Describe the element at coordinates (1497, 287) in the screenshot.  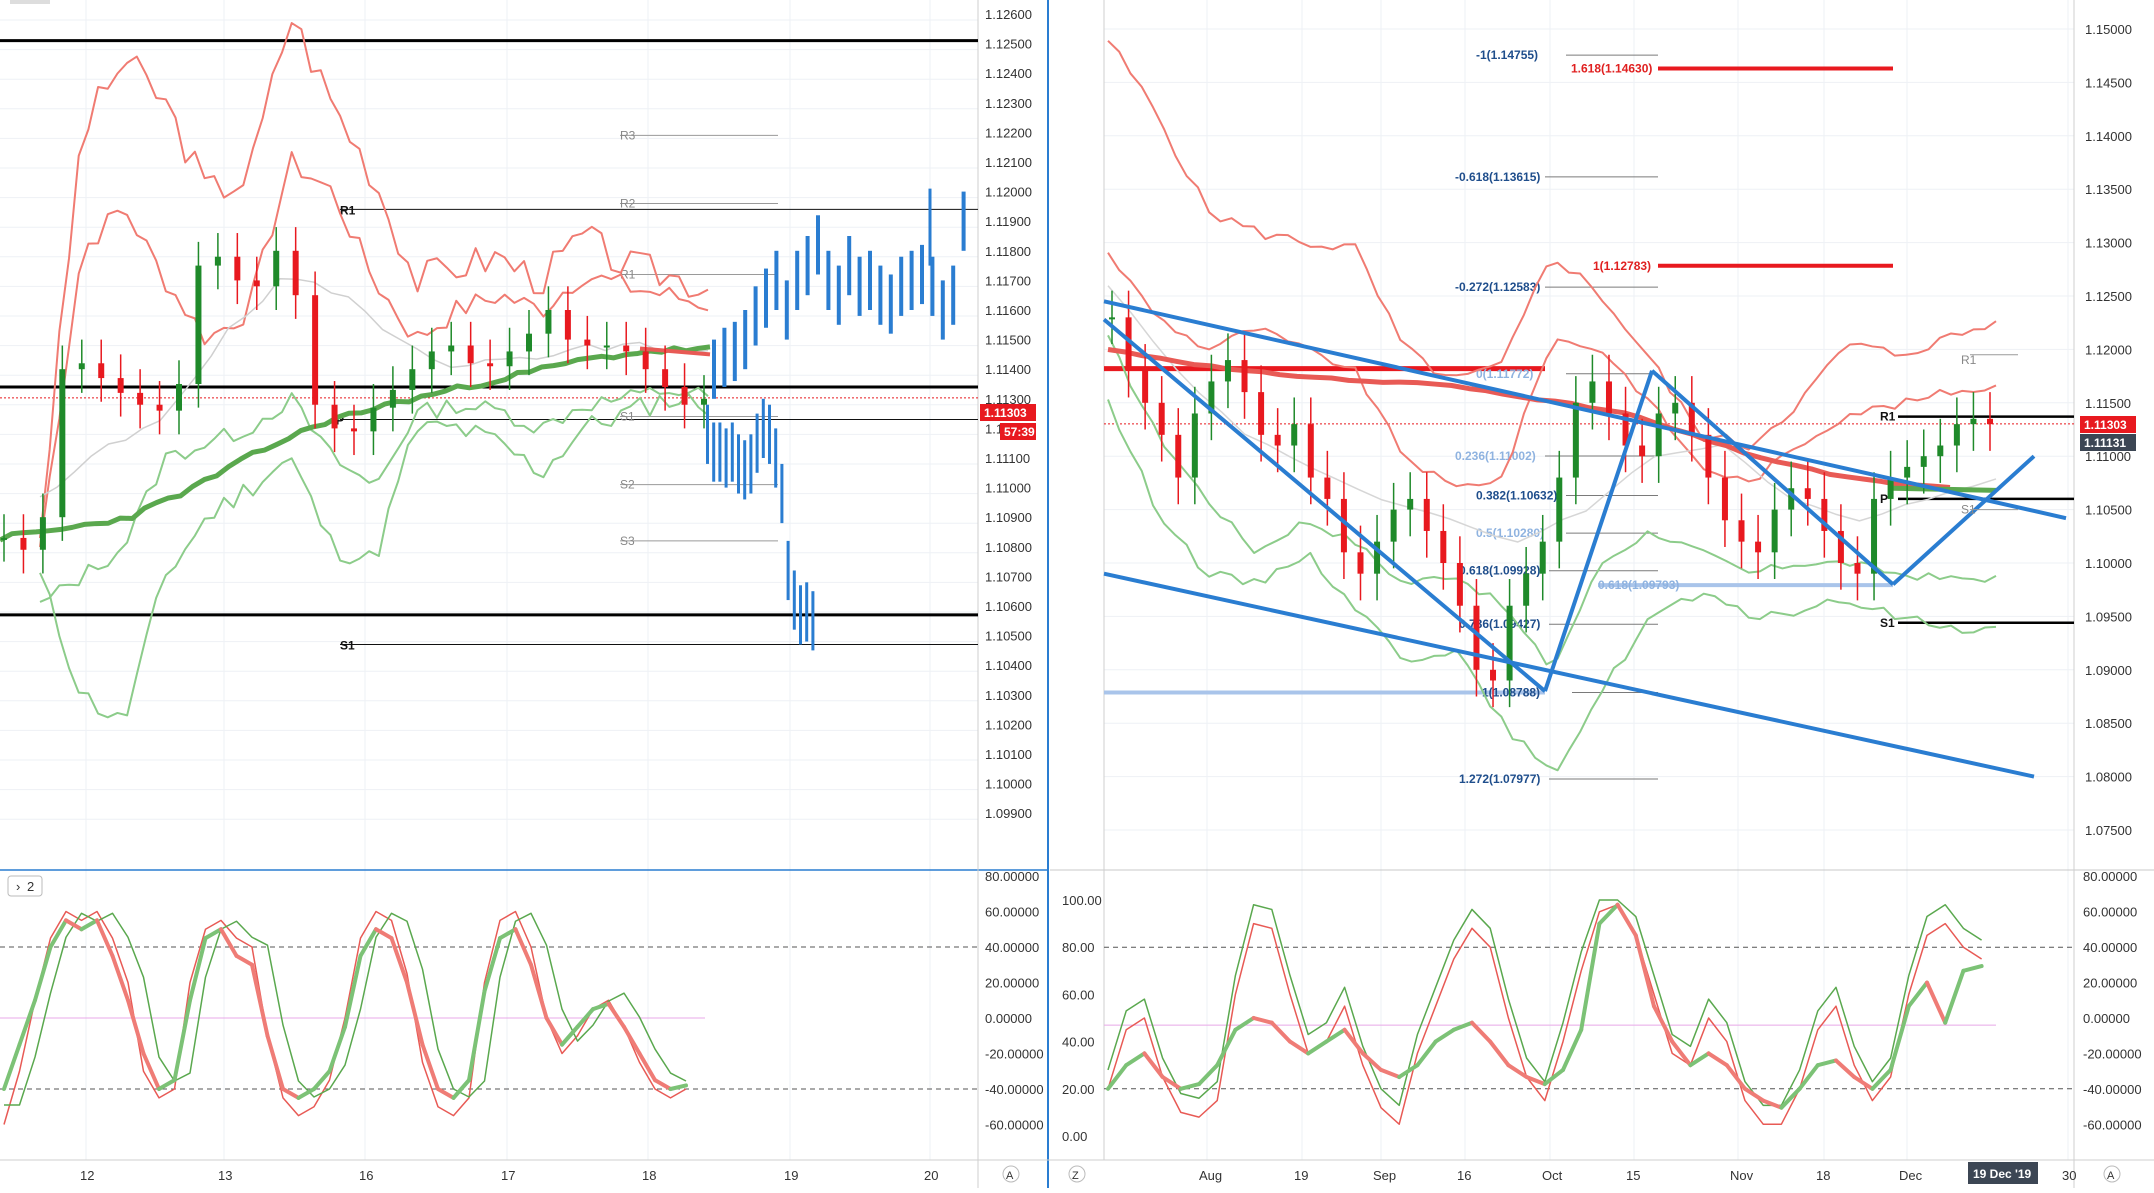
I see `right-fib-label: -0.272(1.12583)` at that location.